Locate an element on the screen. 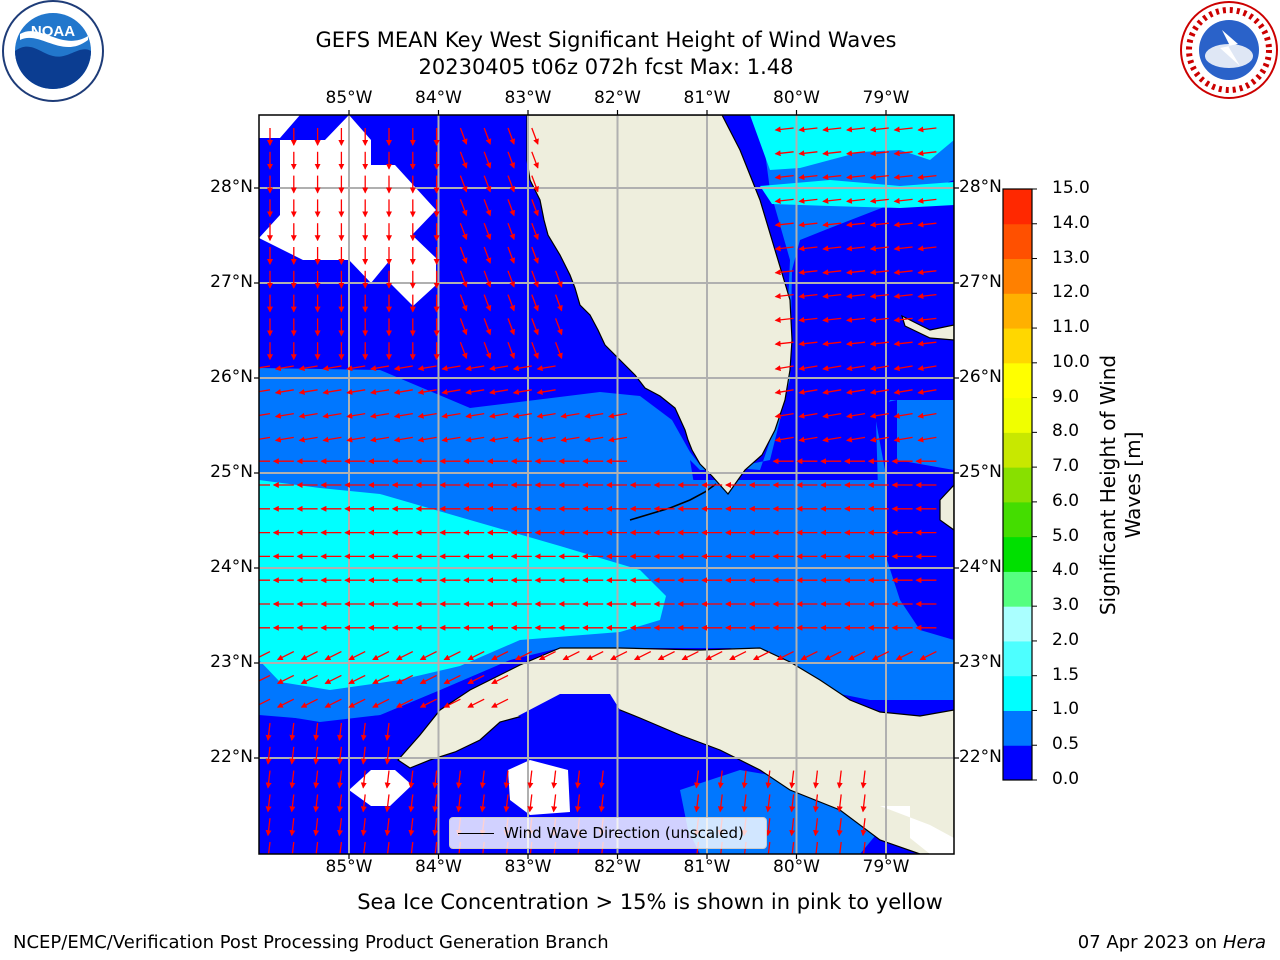  lat-label-left: 23°N is located at coordinates (231, 662).